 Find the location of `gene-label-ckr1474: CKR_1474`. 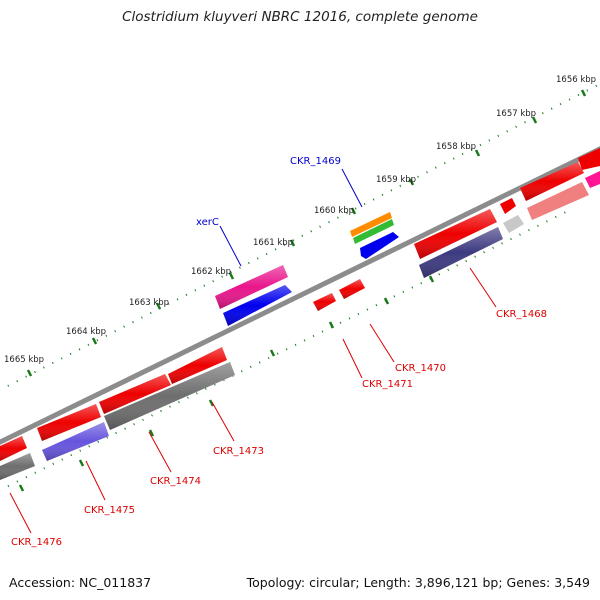

gene-label-ckr1474: CKR_1474 is located at coordinates (175, 481).